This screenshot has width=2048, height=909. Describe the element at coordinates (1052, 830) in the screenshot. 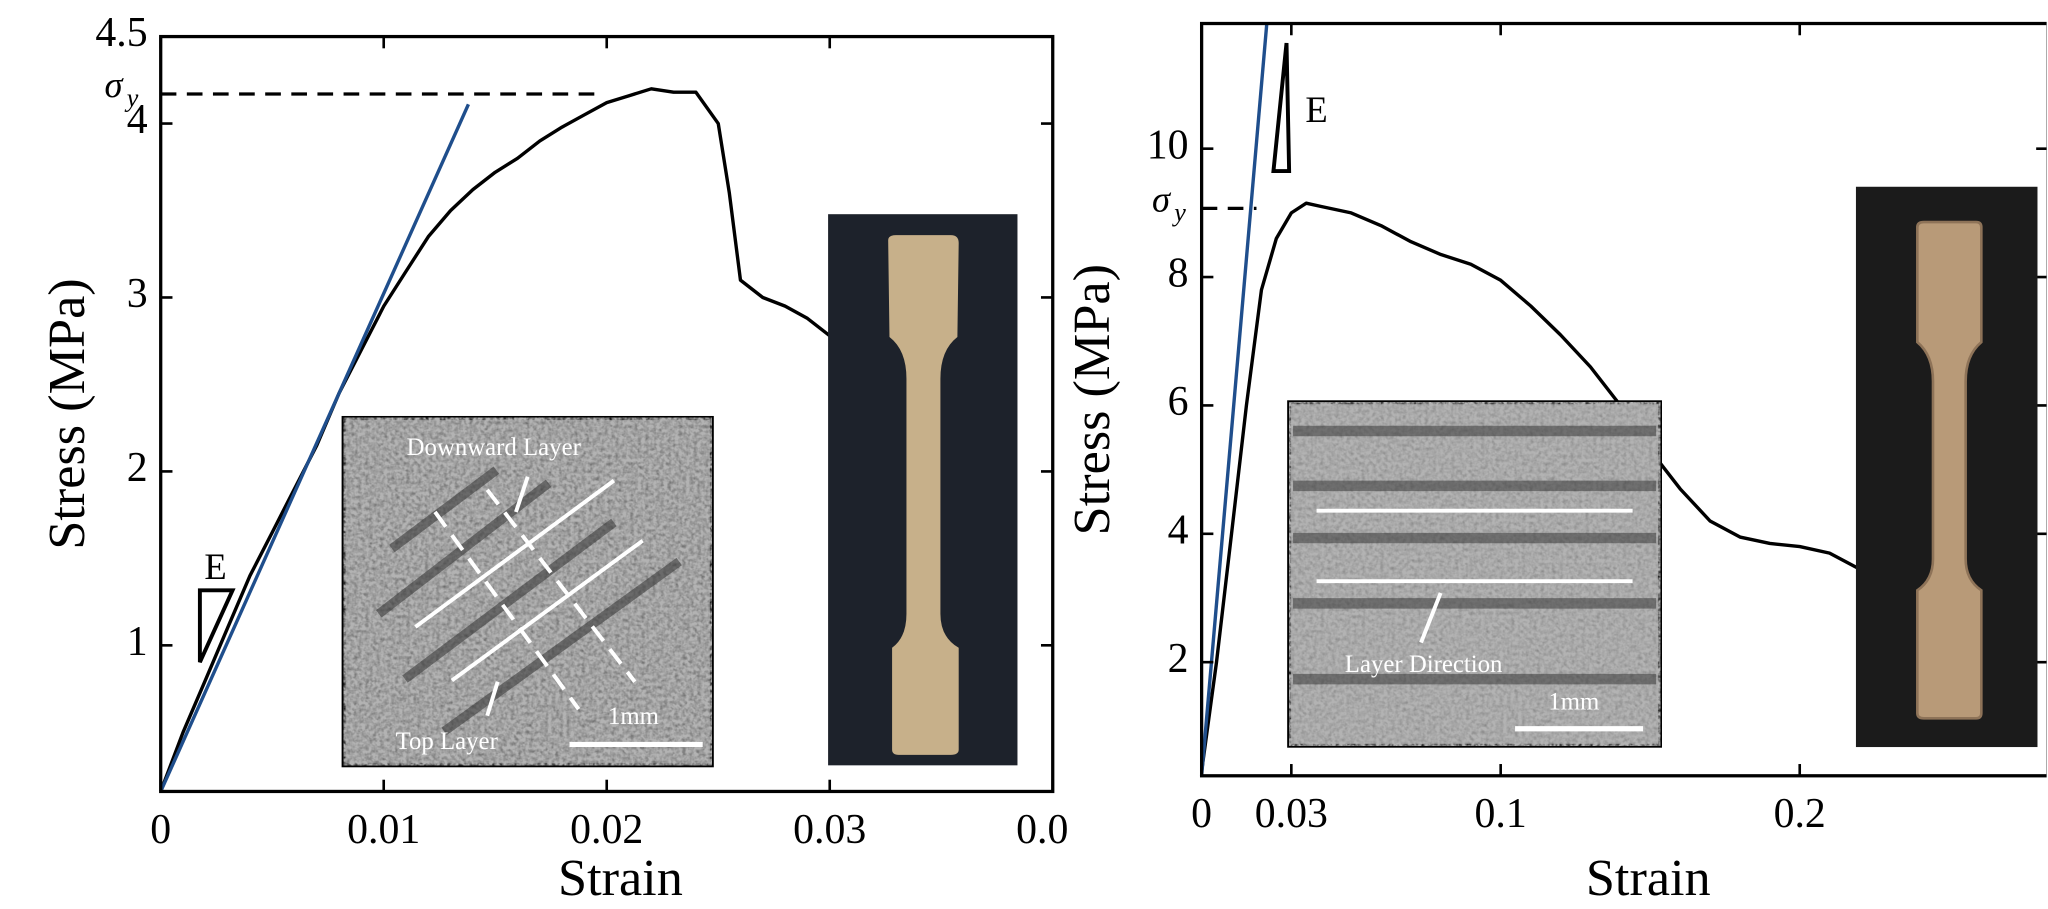

I see `x-tick-label: 0.04` at that location.